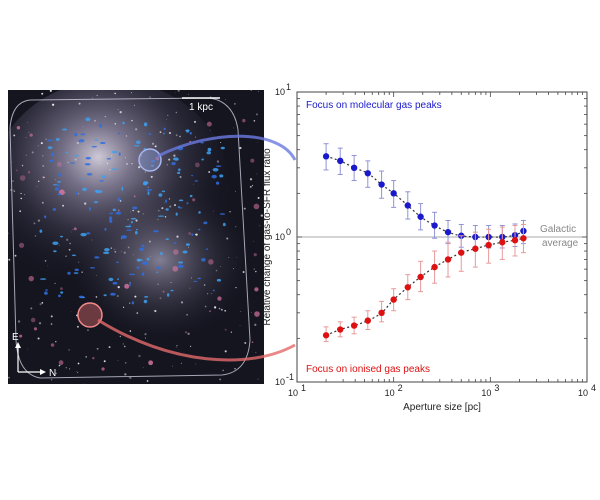  I want to click on ionised-series-label: Focus on ionised gas peaks, so click(368, 369).